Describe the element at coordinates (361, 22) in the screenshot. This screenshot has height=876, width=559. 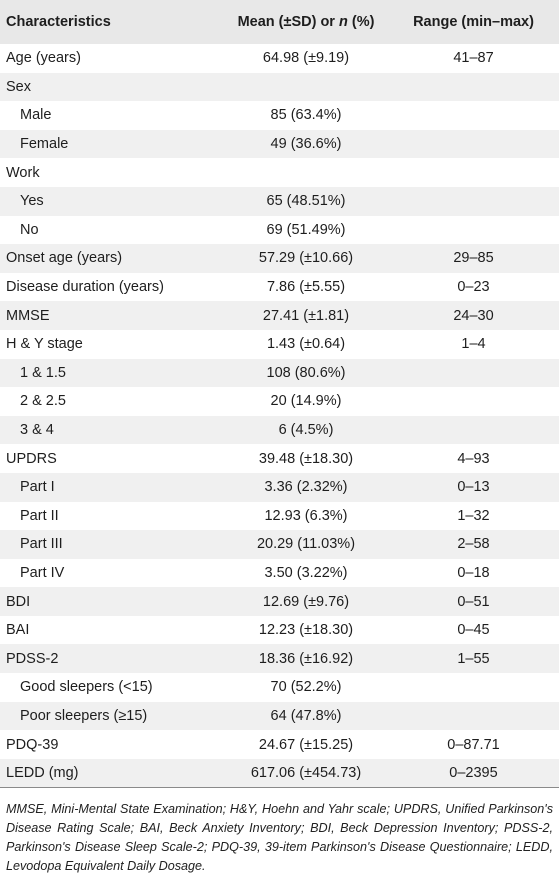
I see `header-mean-post: (%)` at that location.